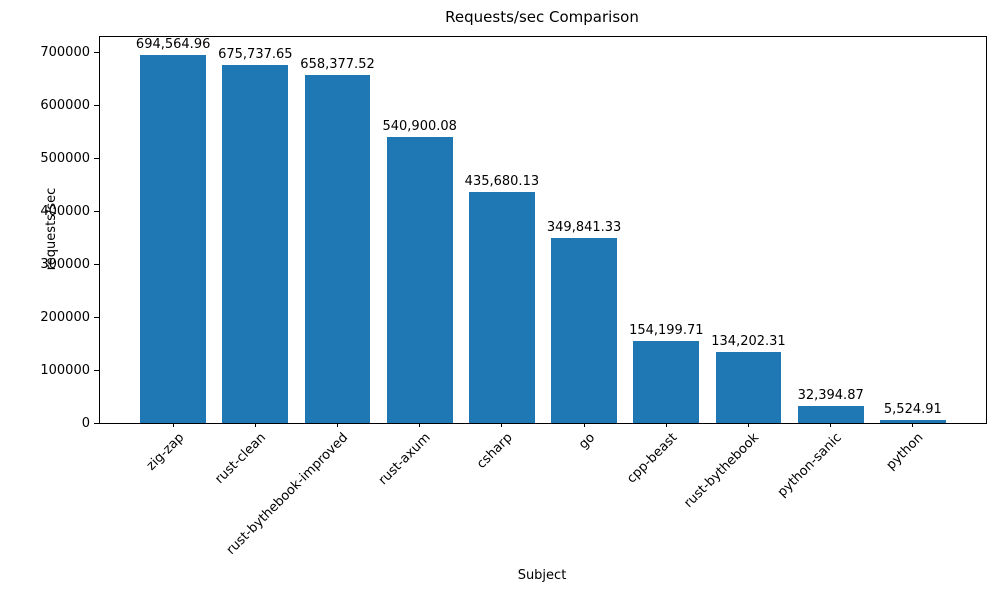 The width and height of the screenshot is (1000, 600). Describe the element at coordinates (502, 182) in the screenshot. I see `bar-value-label: 435,680.13` at that location.